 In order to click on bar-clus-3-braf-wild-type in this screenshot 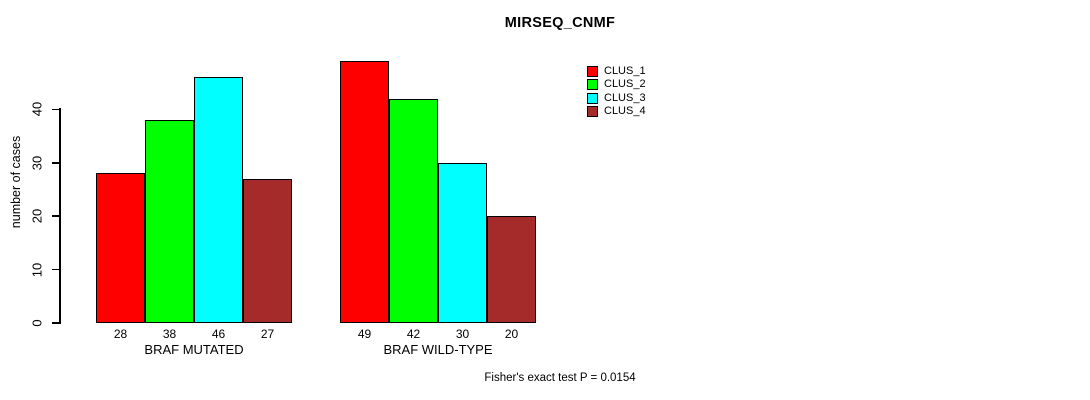, I will do `click(462, 242)`.